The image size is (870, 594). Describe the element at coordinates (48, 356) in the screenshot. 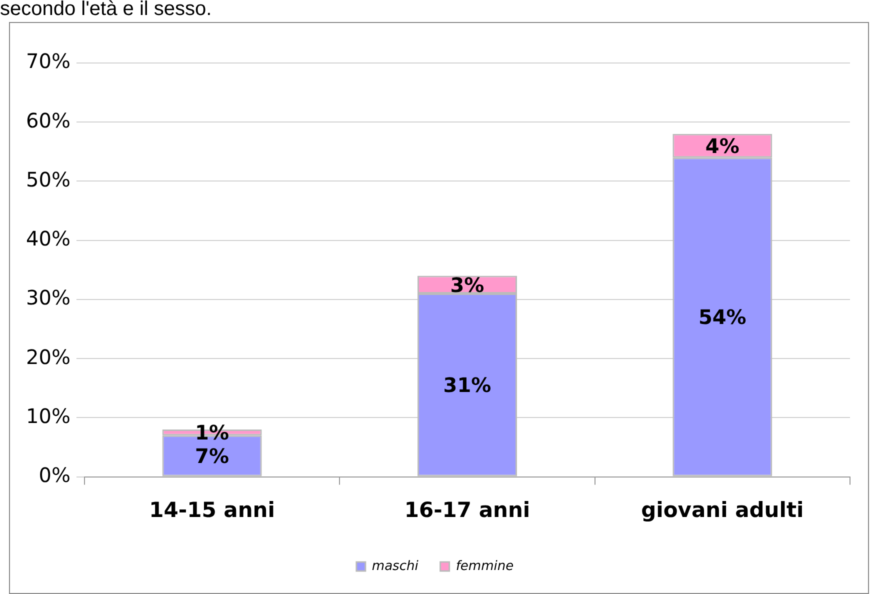

I see `y-tick-label: 20%` at that location.